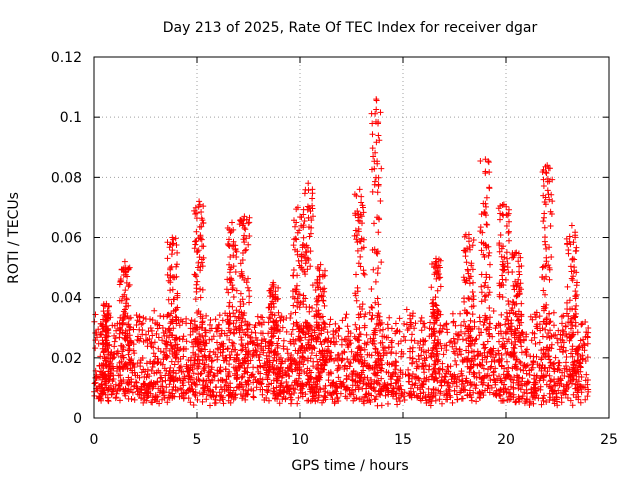  I want to click on y-tick-label: 0.06, so click(66, 239).